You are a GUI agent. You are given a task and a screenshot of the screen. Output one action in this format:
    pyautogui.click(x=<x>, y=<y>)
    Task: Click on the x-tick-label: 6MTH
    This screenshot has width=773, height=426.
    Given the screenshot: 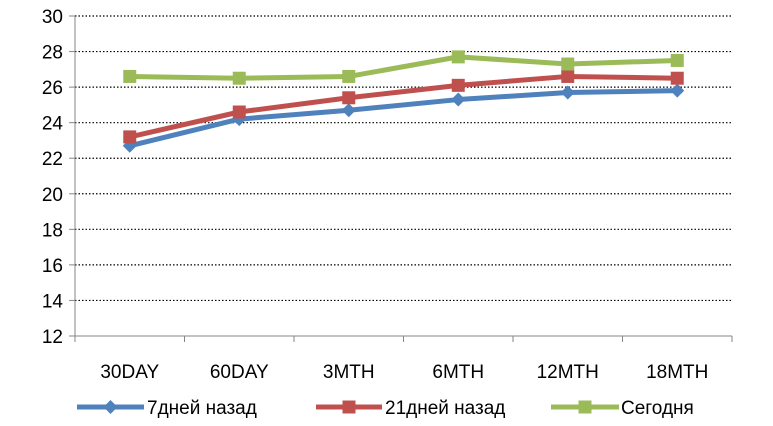 What is the action you would take?
    pyautogui.click(x=458, y=372)
    